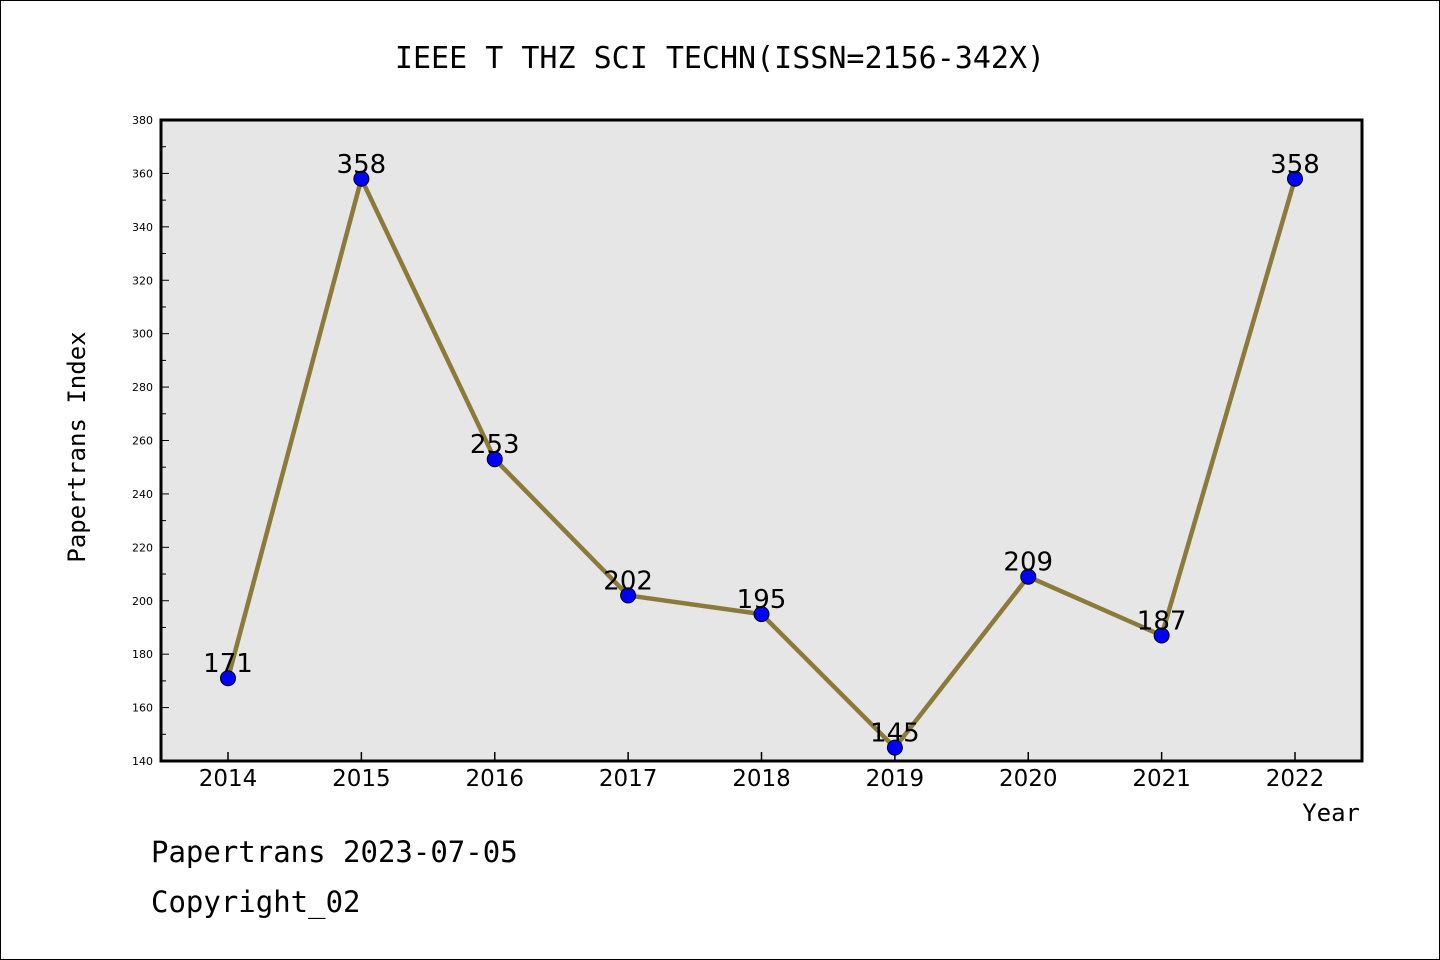 The image size is (1440, 960). Describe the element at coordinates (334, 852) in the screenshot. I see `footer-date-text: Papertrans 2023-07-05` at that location.